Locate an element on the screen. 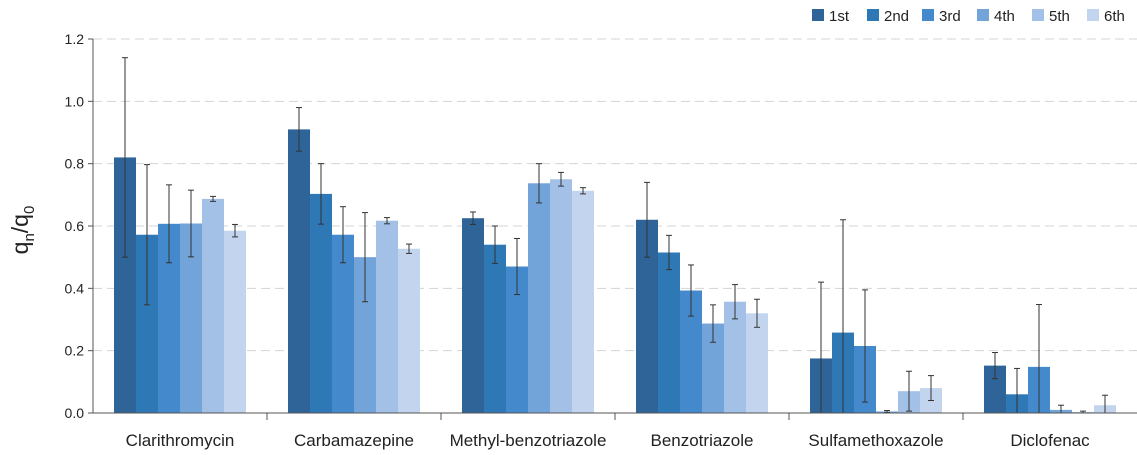 This screenshot has width=1137, height=455. x-category-label: Benzotriazole is located at coordinates (701, 440).